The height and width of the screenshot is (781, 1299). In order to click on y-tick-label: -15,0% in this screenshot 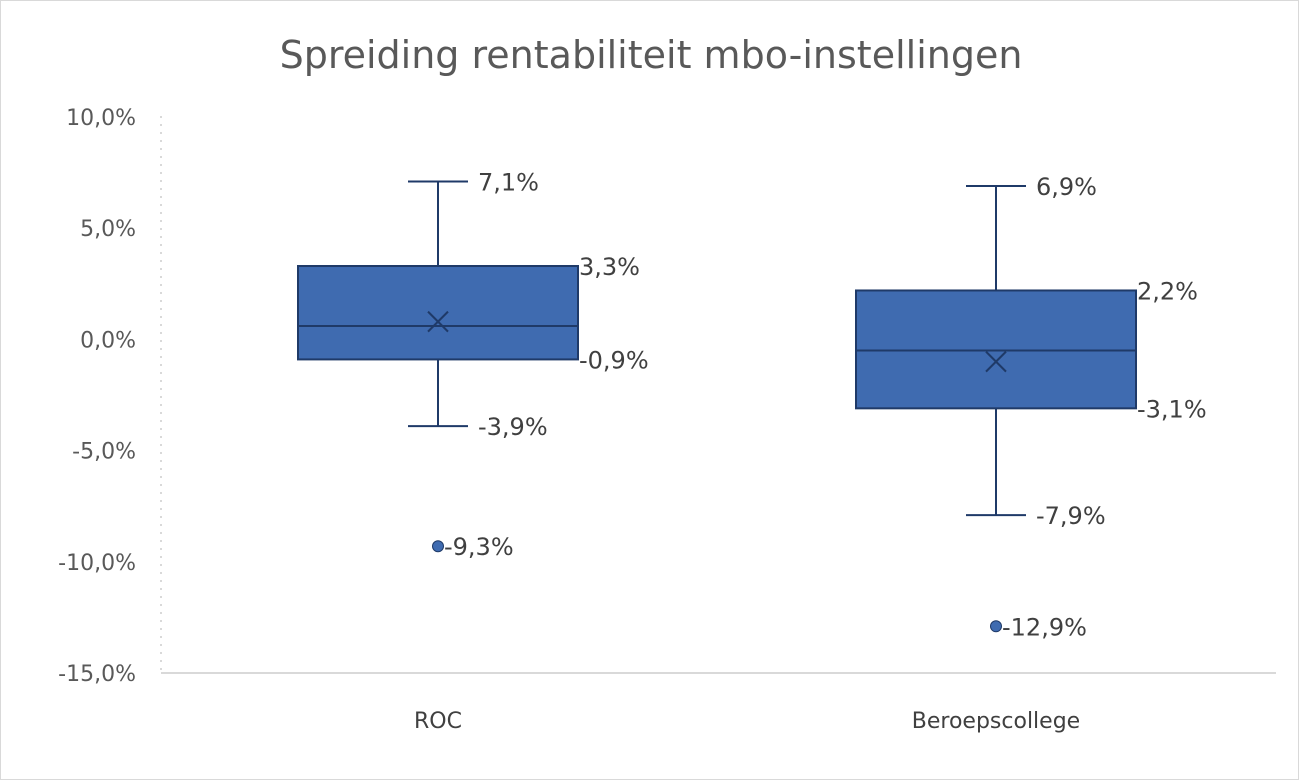, I will do `click(97, 674)`.